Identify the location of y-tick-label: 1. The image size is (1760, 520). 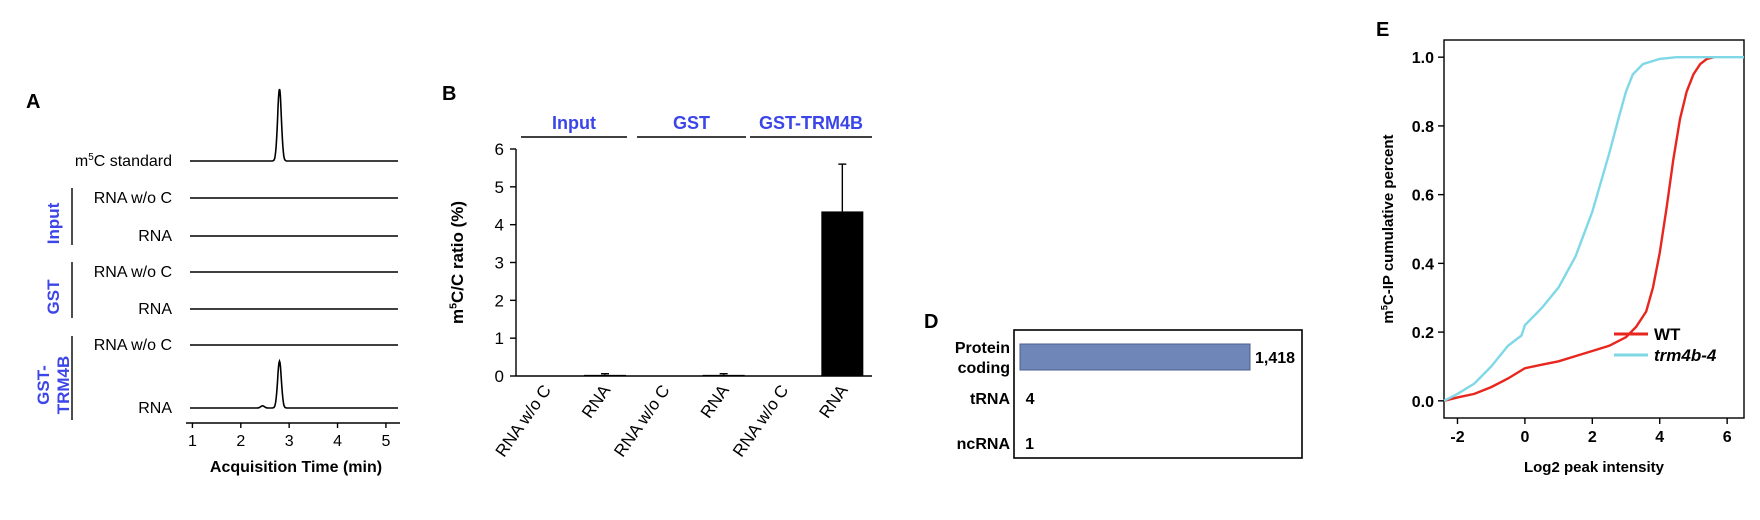
(499, 338).